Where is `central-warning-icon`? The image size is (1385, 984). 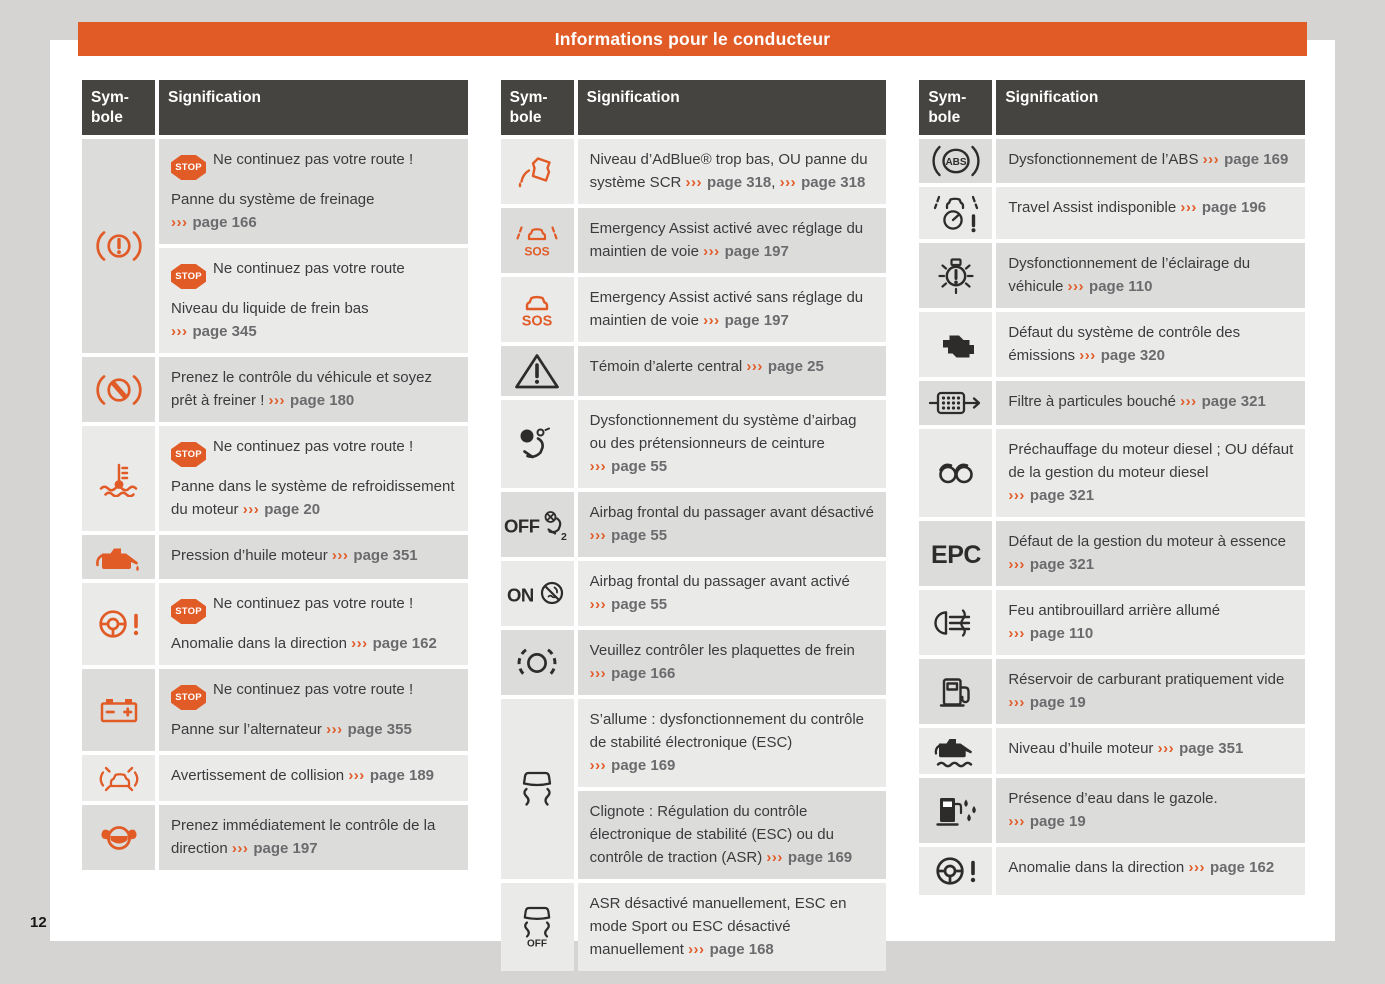
central-warning-icon is located at coordinates (537, 371).